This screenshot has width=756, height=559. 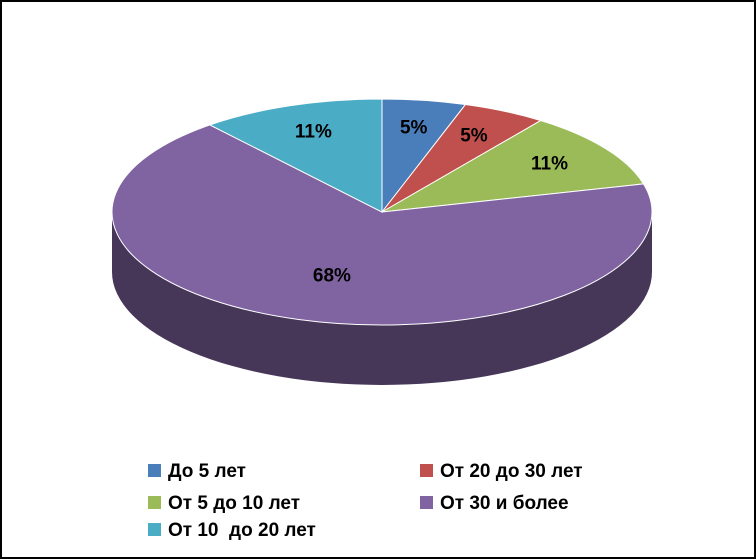 I want to click on legend-label: От 20 до 30 лет, so click(x=511, y=471).